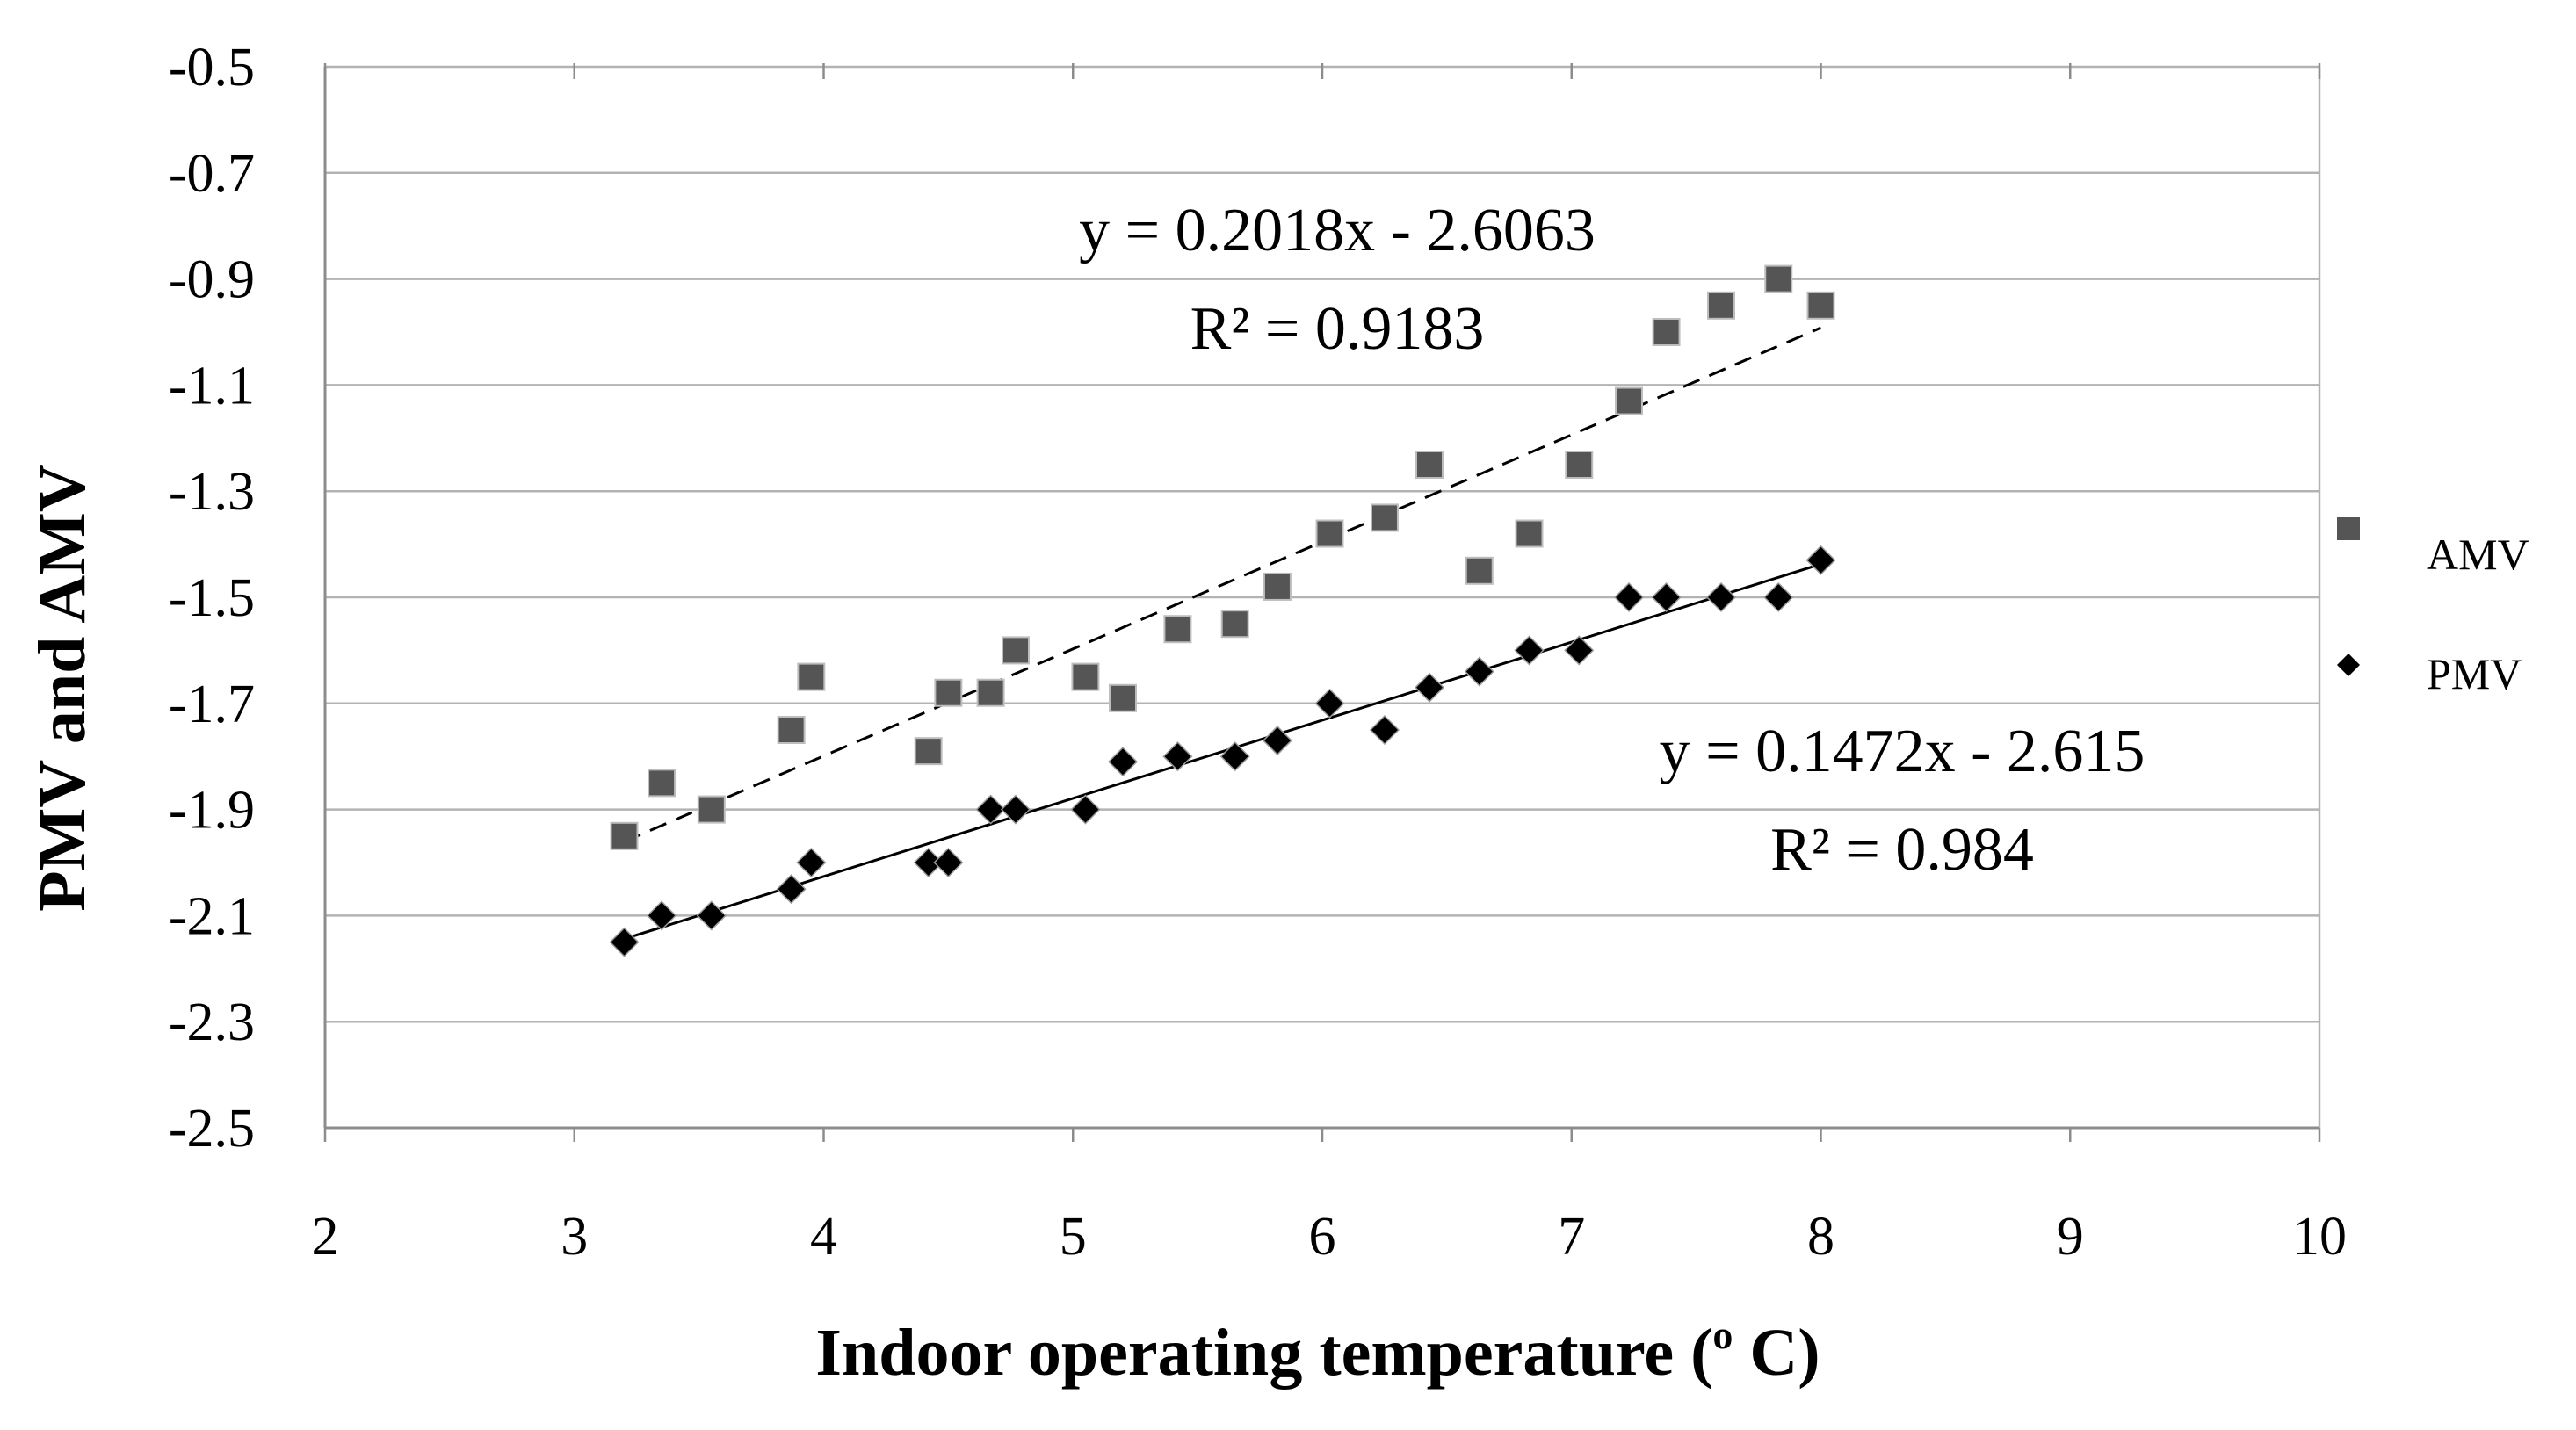 Image resolution: width=2576 pixels, height=1430 pixels. Describe the element at coordinates (62, 688) in the screenshot. I see `y-axis-title: PMV and AMV` at that location.